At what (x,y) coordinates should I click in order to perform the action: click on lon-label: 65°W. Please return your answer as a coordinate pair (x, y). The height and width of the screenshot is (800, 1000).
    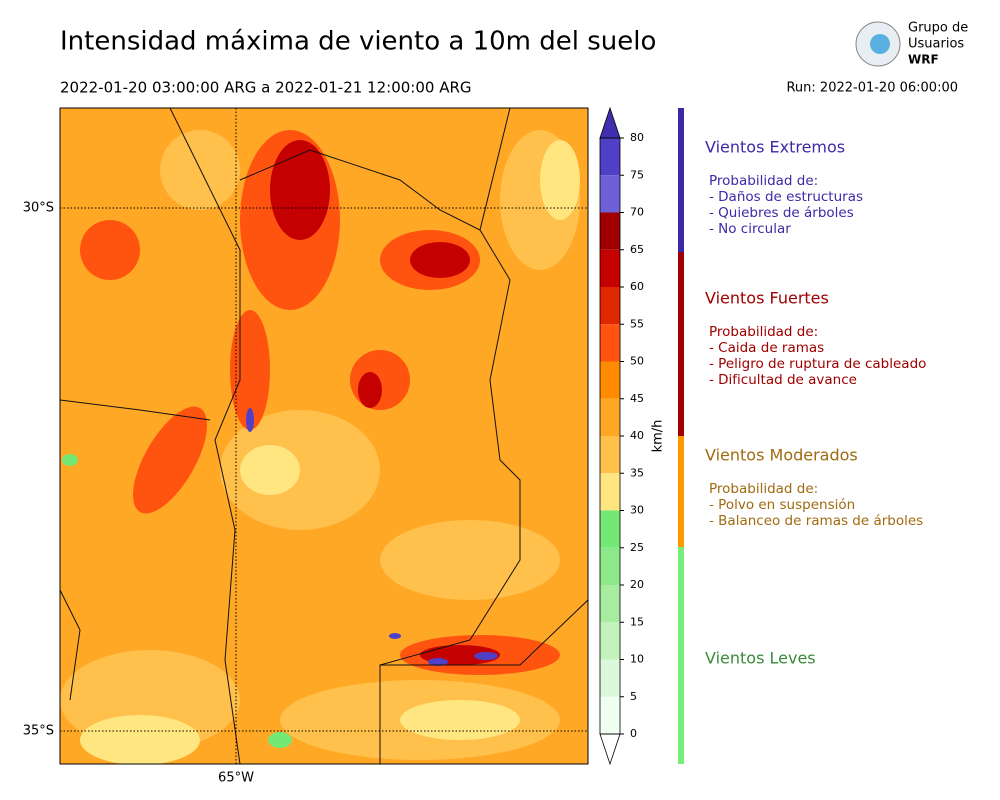
    Looking at the image, I should click on (236, 778).